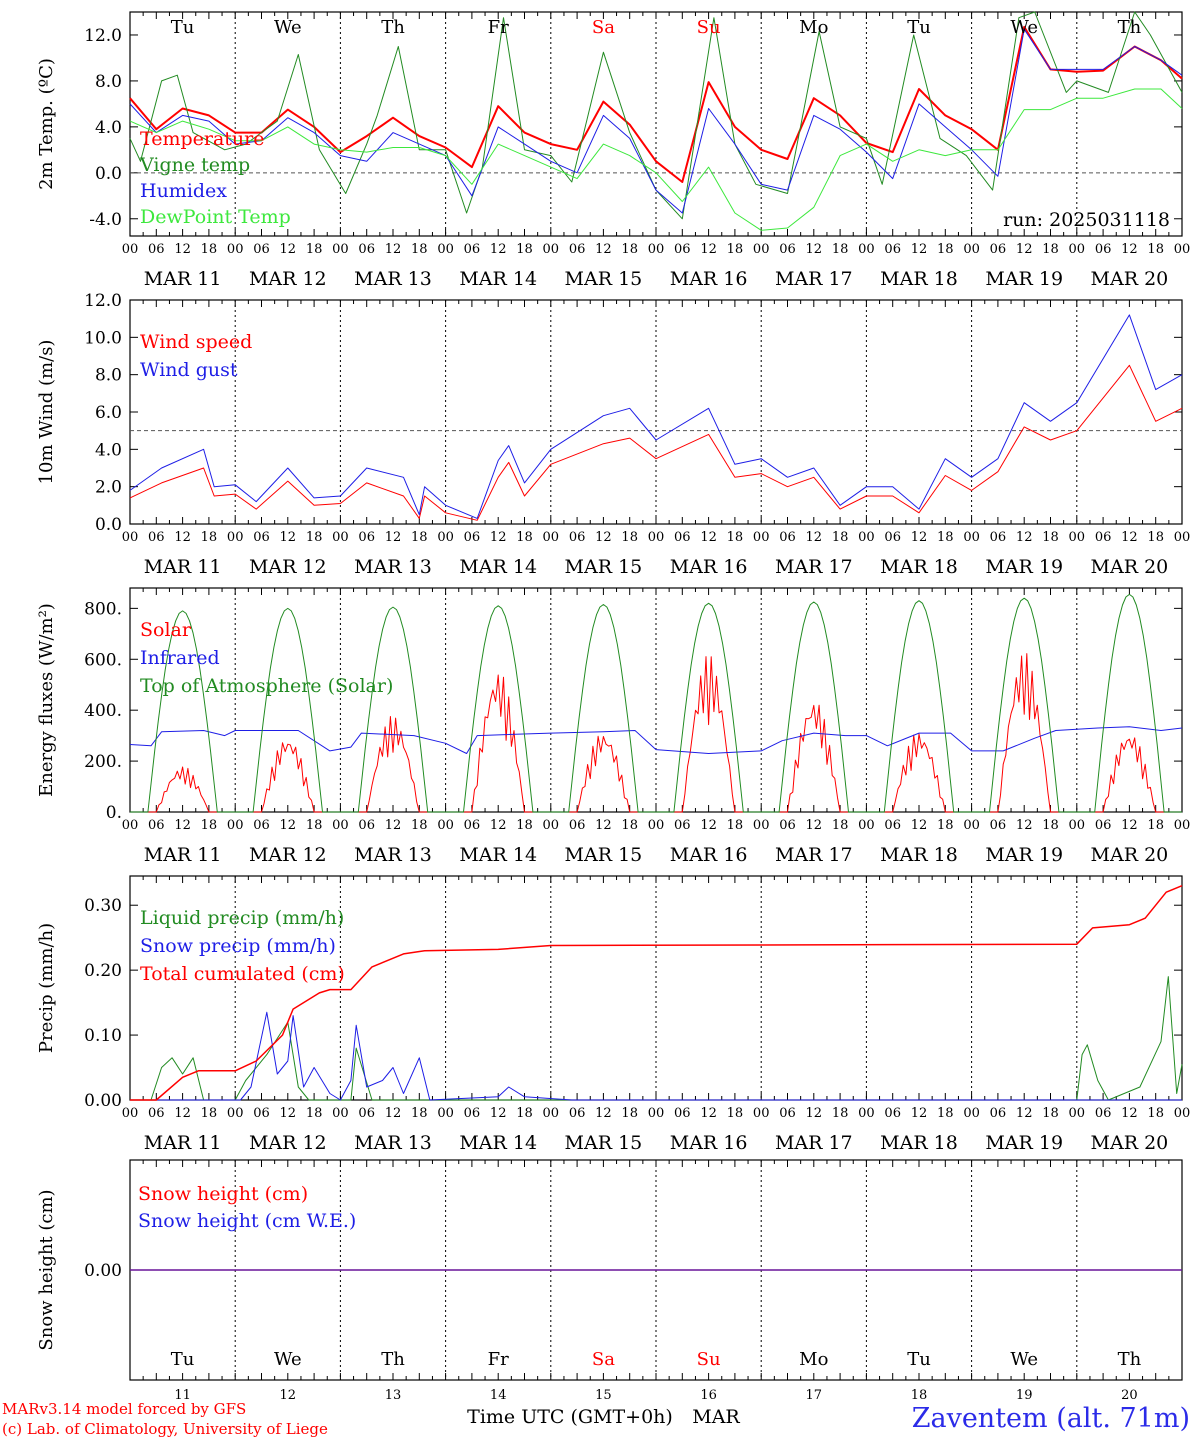  I want to click on date-label: MAR 18, so click(919, 855).